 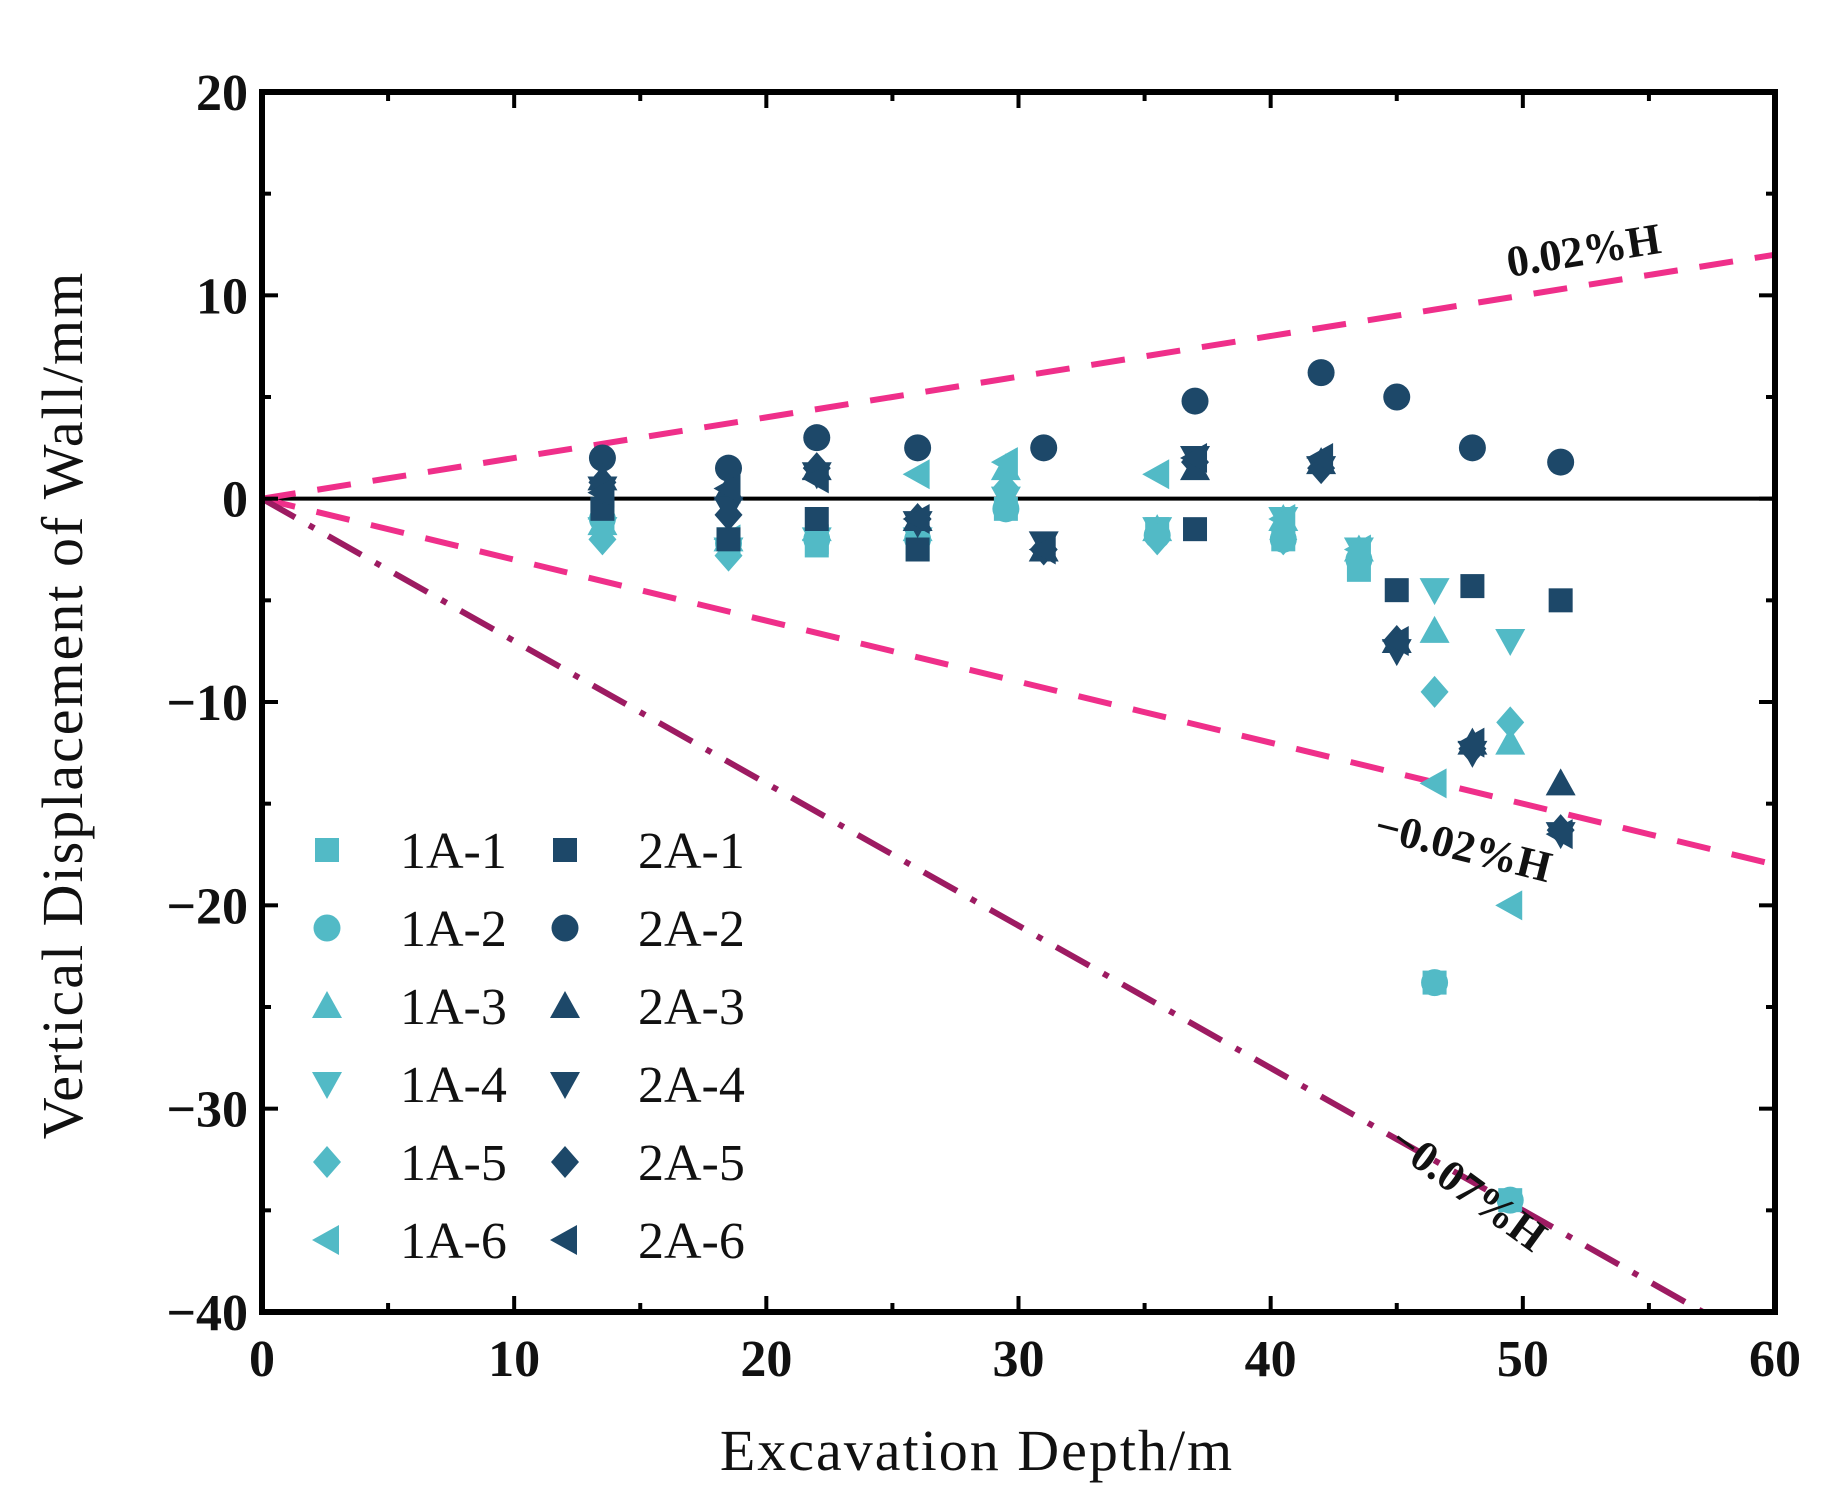 What do you see at coordinates (1019, 1359) in the screenshot?
I see `x-tick-label: 30` at bounding box center [1019, 1359].